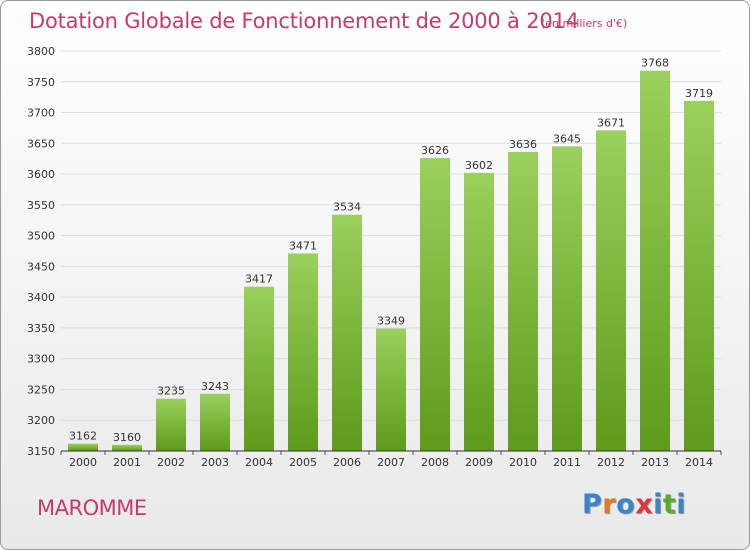 This screenshot has height=550, width=750. What do you see at coordinates (92, 508) in the screenshot?
I see `town-name: MAROMME` at bounding box center [92, 508].